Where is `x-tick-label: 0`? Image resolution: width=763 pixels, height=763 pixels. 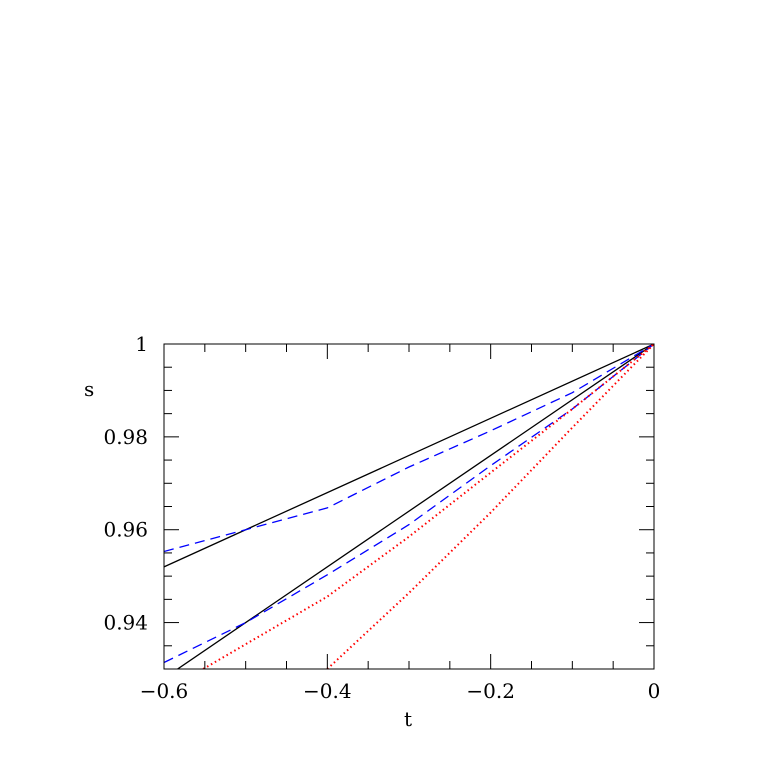 x-tick-label: 0 is located at coordinates (654, 691).